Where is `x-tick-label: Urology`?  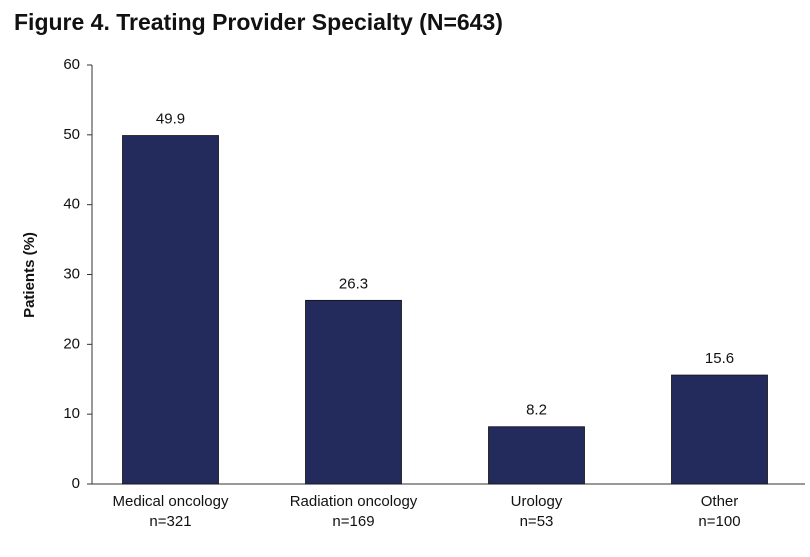 x-tick-label: Urology is located at coordinates (537, 501).